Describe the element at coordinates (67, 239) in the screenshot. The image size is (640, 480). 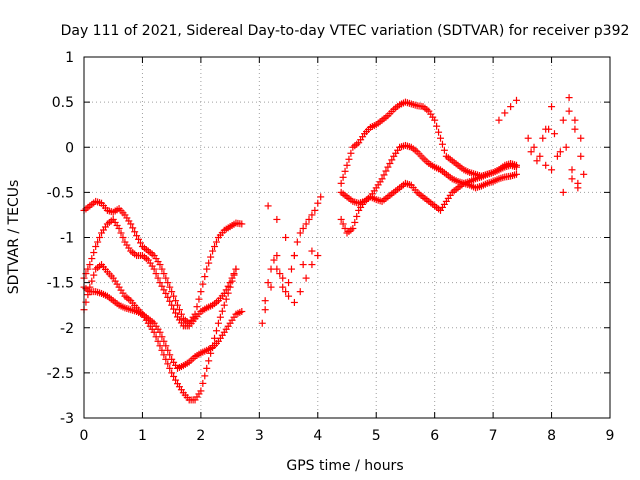
I see `y-tick-label: -1` at that location.